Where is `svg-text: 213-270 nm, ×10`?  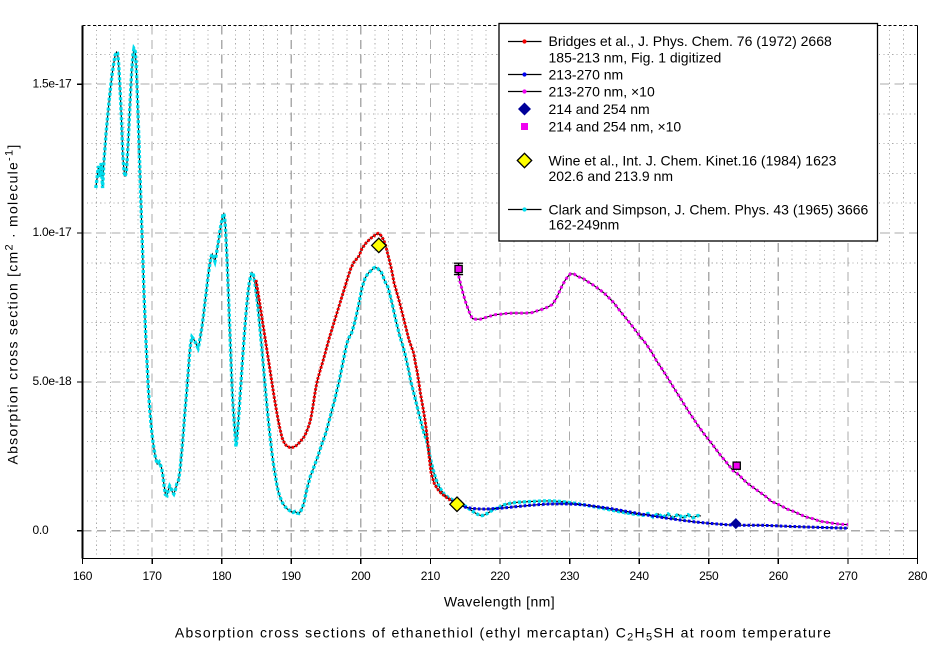
svg-text: 213-270 nm, ×10 is located at coordinates (602, 92).